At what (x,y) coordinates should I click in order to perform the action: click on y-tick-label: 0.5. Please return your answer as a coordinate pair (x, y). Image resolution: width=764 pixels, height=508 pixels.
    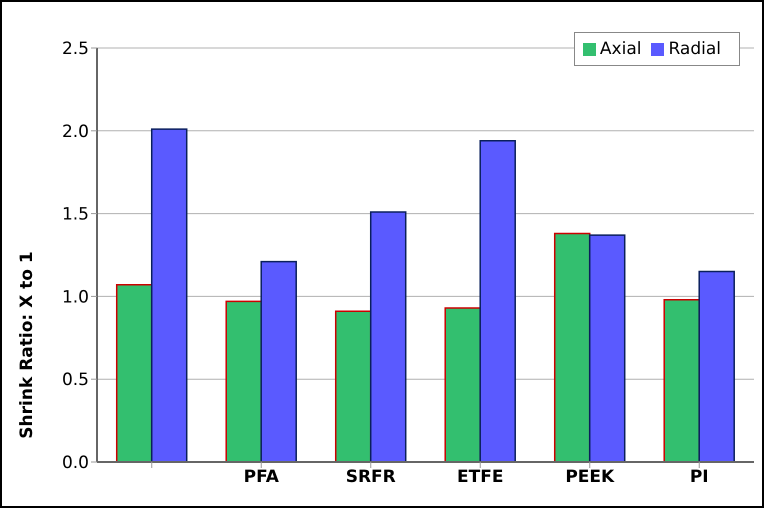
    Looking at the image, I should click on (75, 380).